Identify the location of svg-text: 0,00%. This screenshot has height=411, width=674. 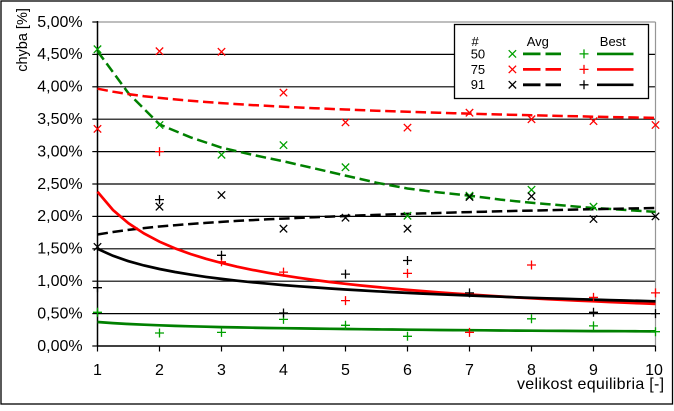
(59, 346).